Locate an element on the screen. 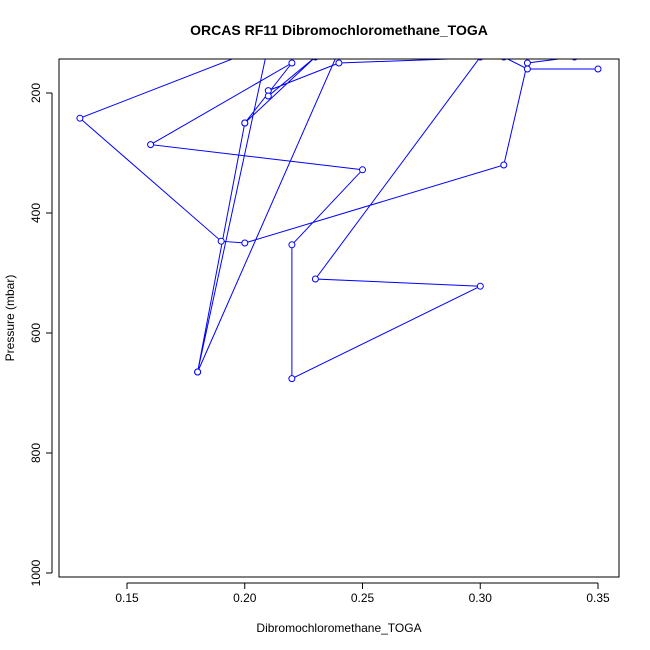 The image size is (650, 650). y-tick-label: 600 is located at coordinates (36, 333).